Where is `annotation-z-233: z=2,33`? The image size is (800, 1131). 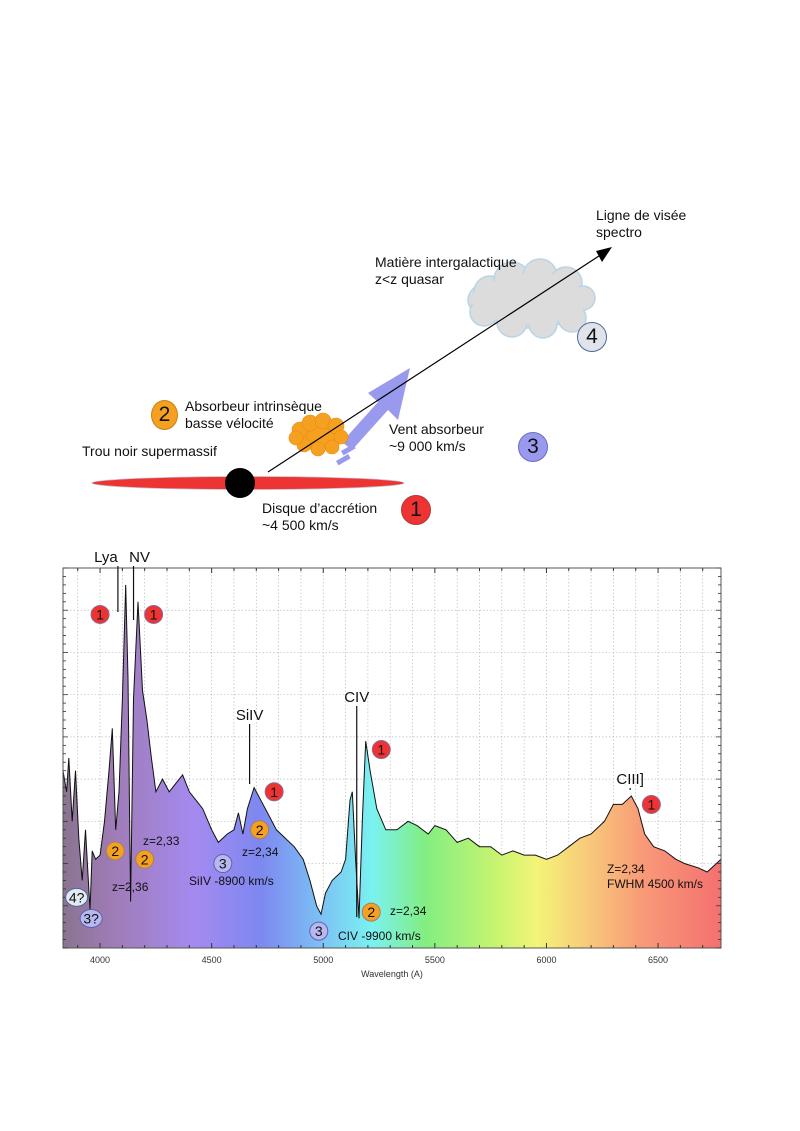 annotation-z-233: z=2,33 is located at coordinates (161, 841).